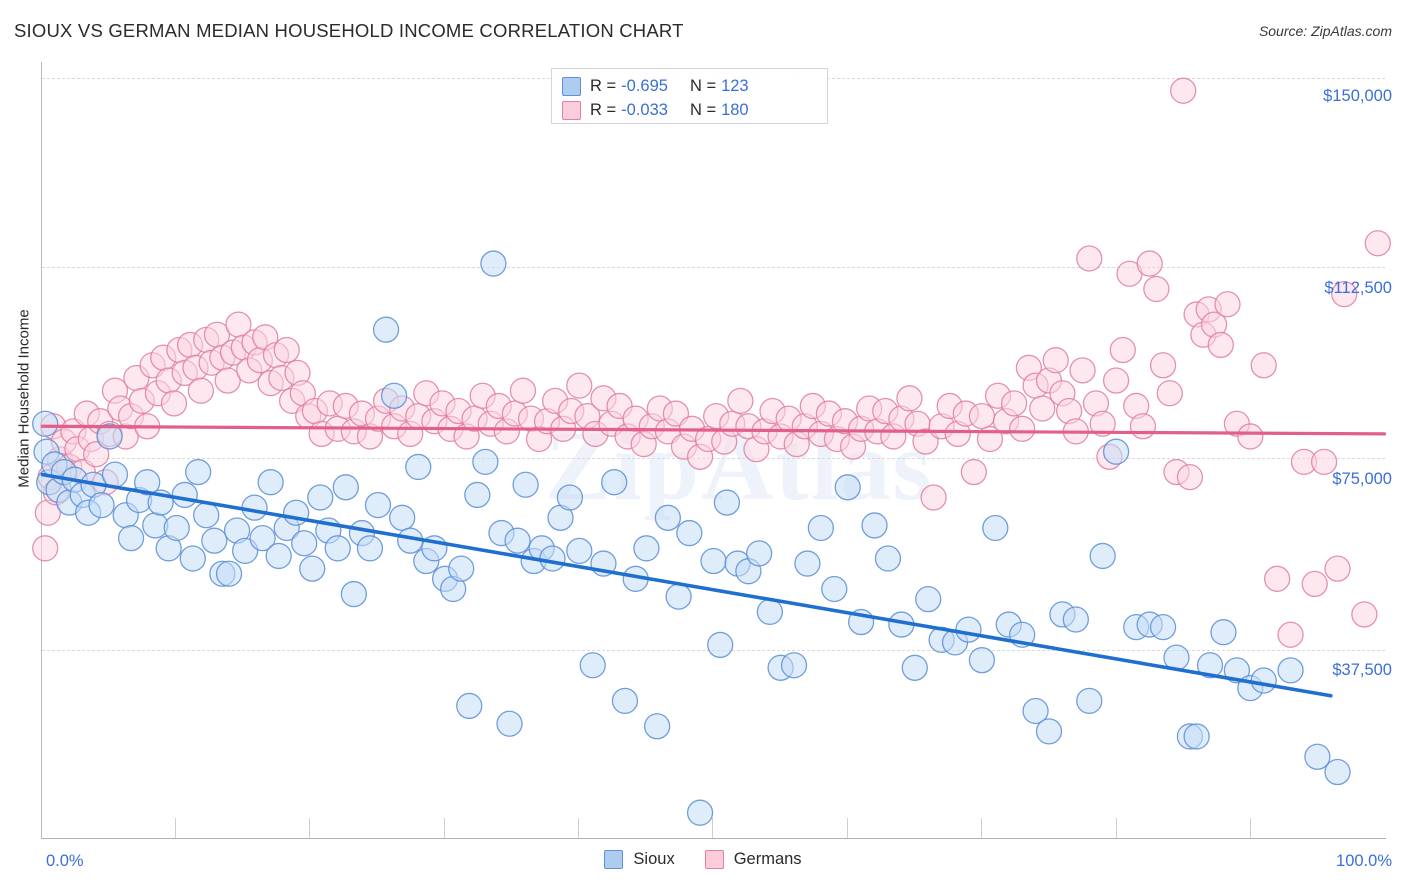  What do you see at coordinates (735, 85) in the screenshot?
I see `stats-n-value-sioux: 123` at bounding box center [735, 85].